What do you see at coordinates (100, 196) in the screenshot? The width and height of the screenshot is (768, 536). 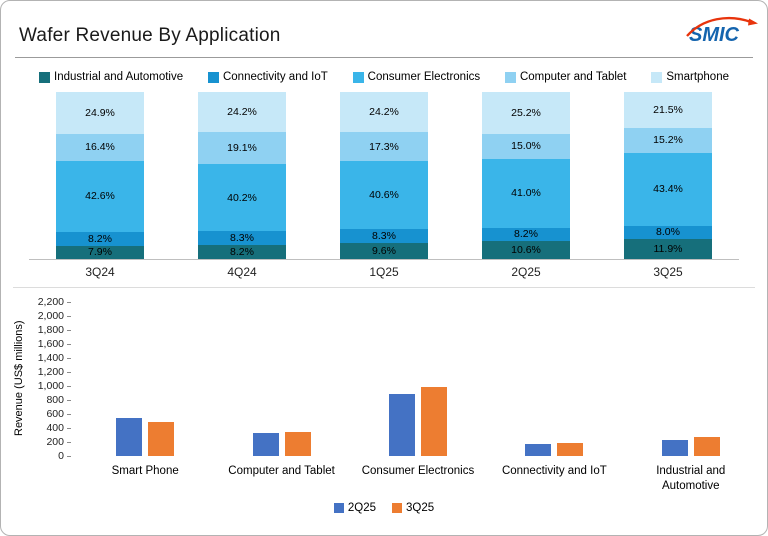 I see `stack-segment: 42.6%` at bounding box center [100, 196].